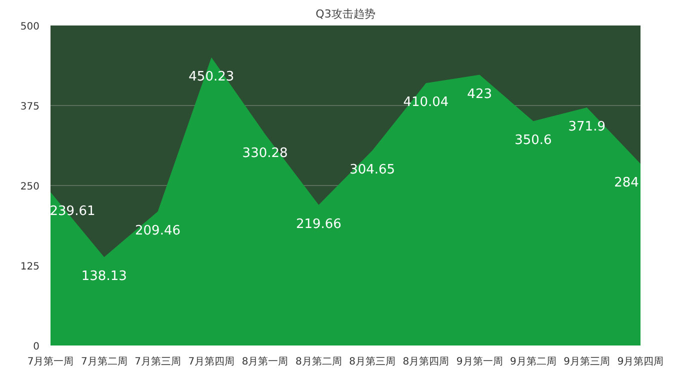  I want to click on x-tick-label: 7月第三周, so click(157, 362).